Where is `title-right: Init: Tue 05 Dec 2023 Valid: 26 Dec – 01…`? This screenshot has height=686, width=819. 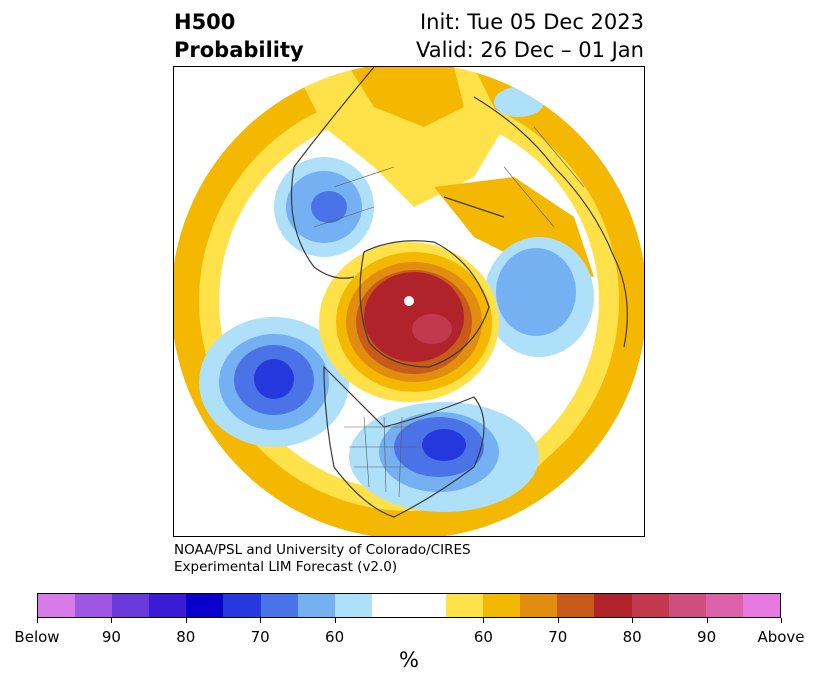 title-right: Init: Tue 05 Dec 2023 Valid: 26 Dec – 01… is located at coordinates (530, 36).